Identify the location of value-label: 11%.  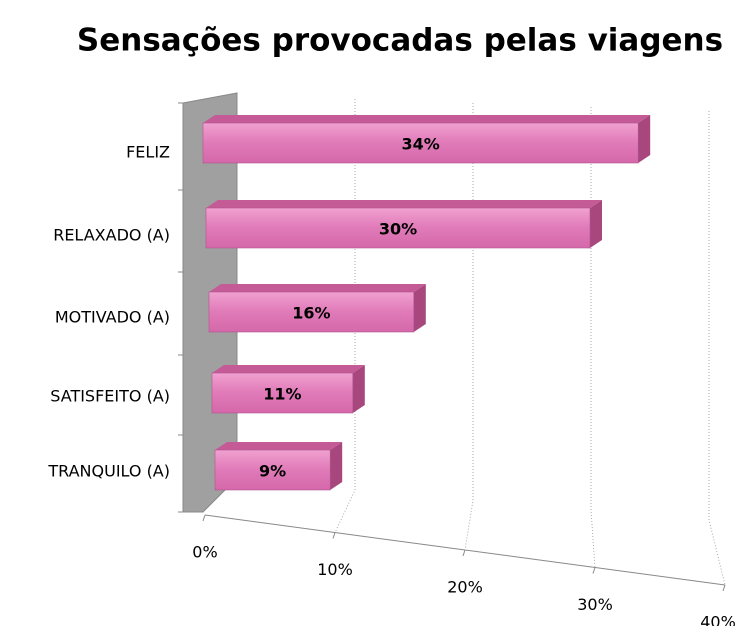
(282, 394).